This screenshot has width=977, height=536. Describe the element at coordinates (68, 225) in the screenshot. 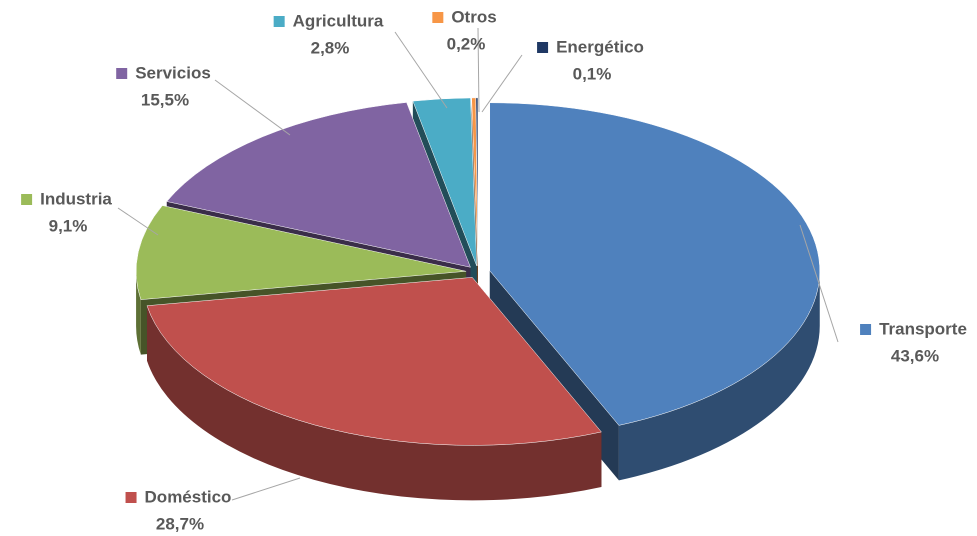

I see `value-label: 9,1%` at that location.